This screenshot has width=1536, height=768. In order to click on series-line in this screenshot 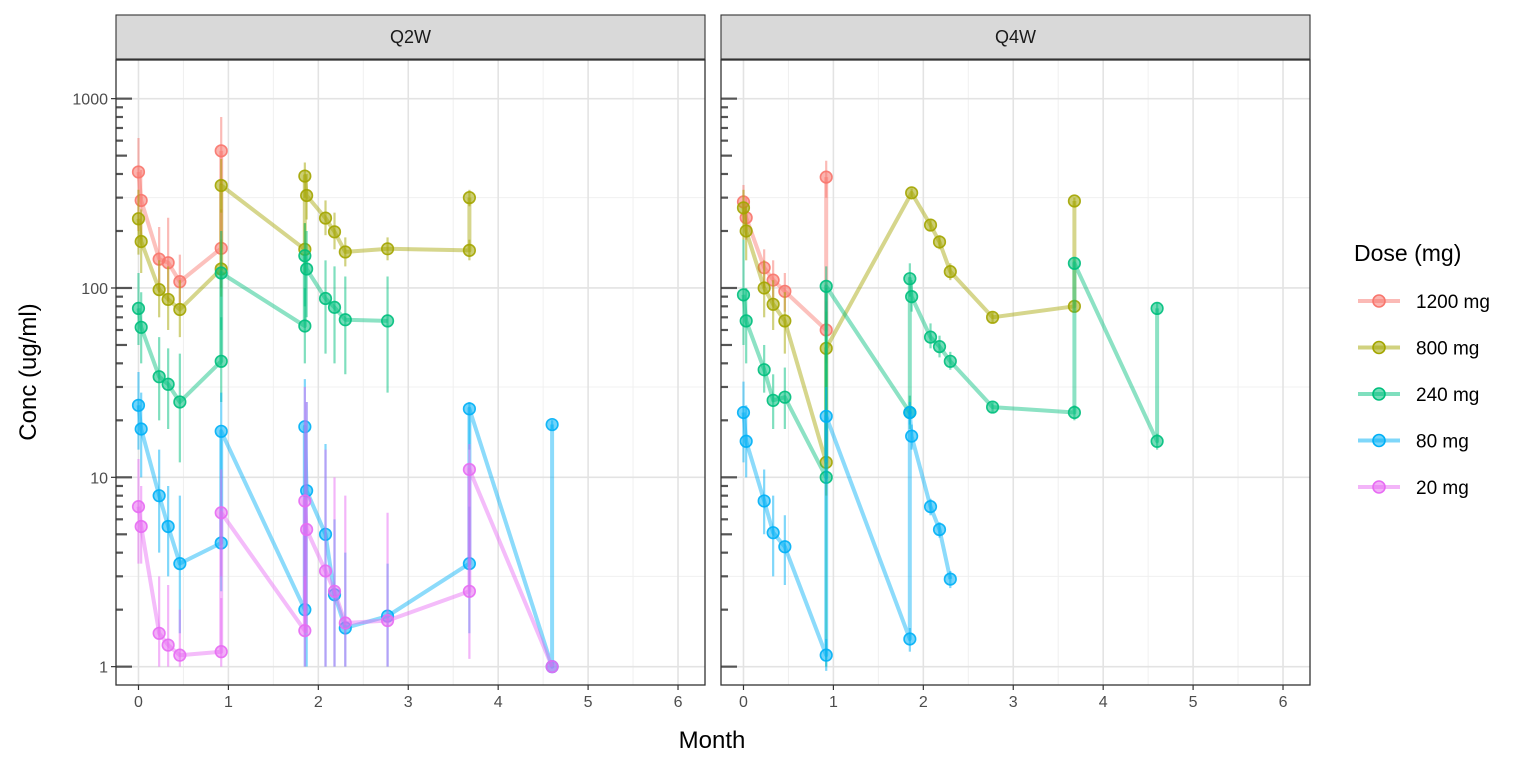, I will do `click(304, 243)`.